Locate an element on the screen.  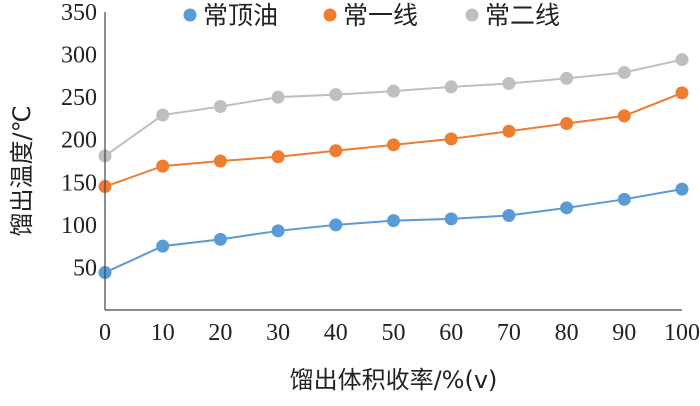
legend-label: 常一线 is located at coordinates (380, 15).